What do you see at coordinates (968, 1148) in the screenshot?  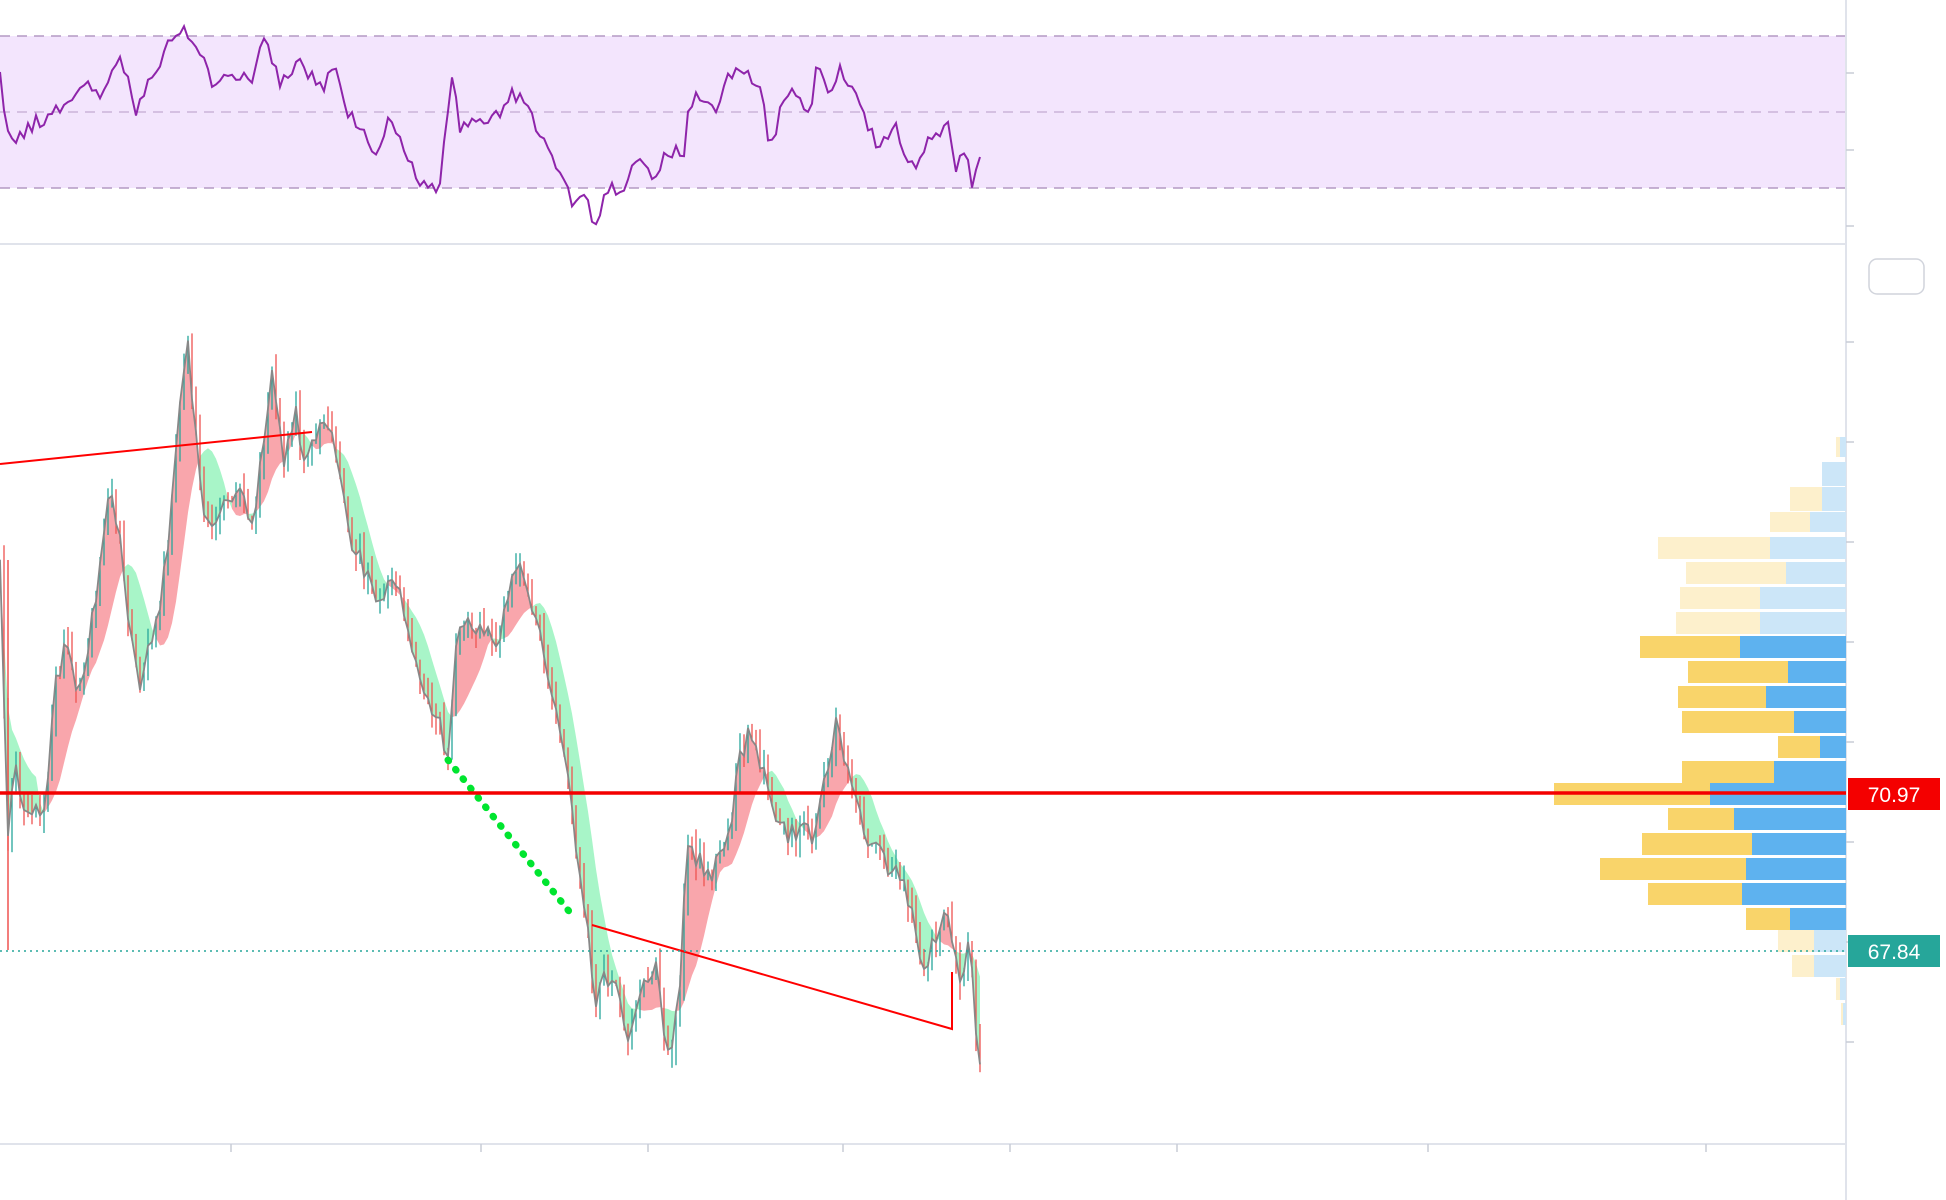 I see `time-axis-ticks` at bounding box center [968, 1148].